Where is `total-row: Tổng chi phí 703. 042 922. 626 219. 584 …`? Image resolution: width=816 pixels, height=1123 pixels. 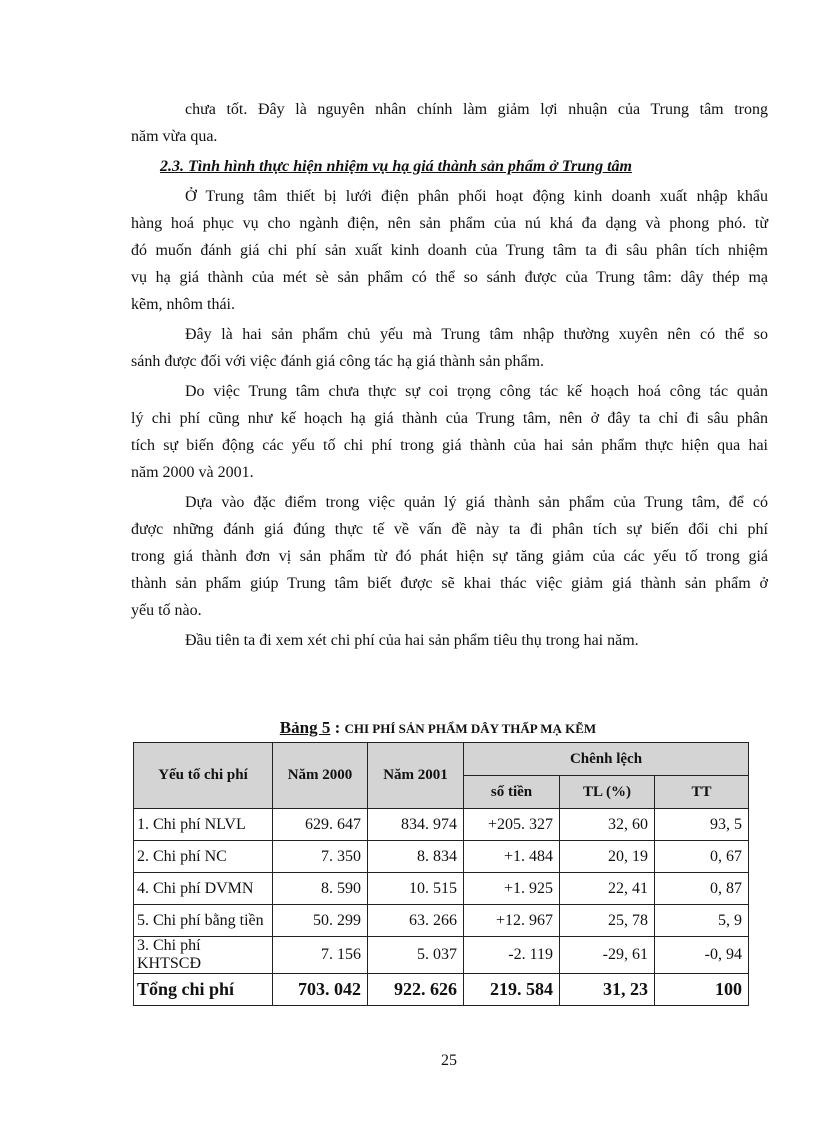
total-row: Tổng chi phí 703. 042 922. 626 219. 584 … is located at coordinates (441, 989).